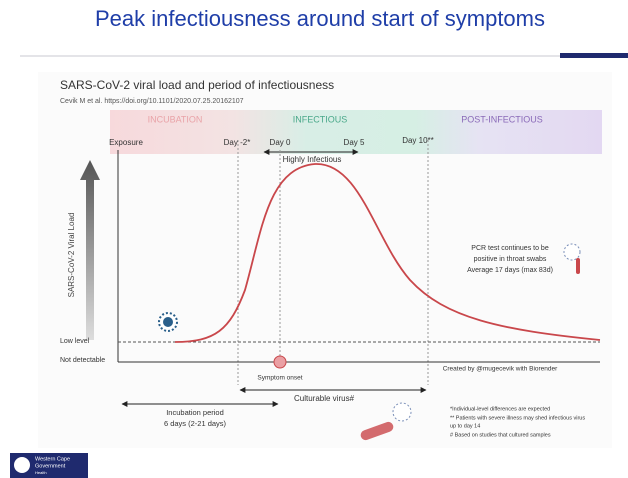  Describe the element at coordinates (50, 466) in the screenshot. I see `logo-text: Government` at that location.